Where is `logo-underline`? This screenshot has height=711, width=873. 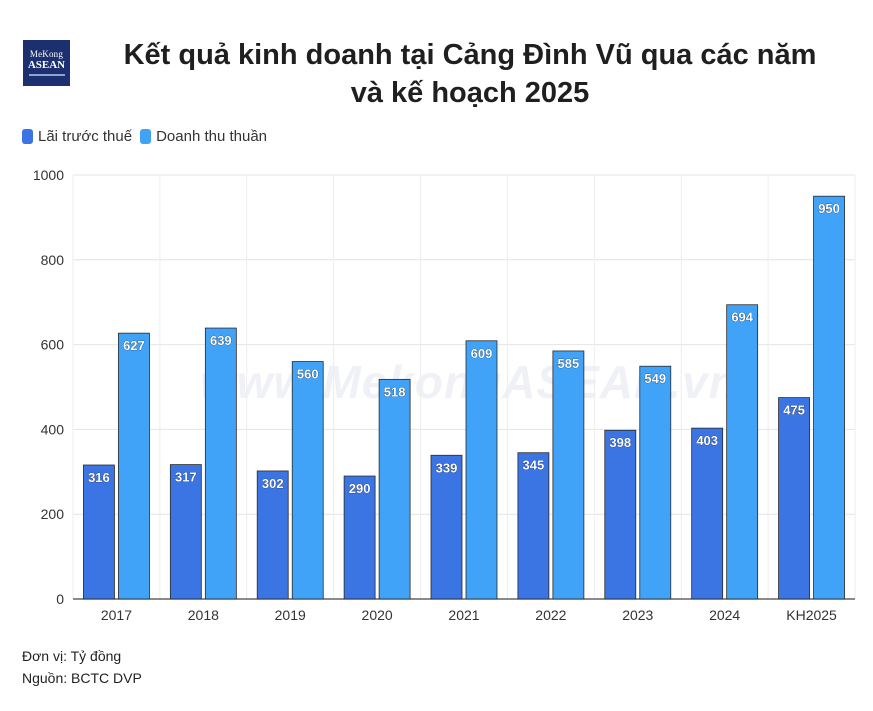 logo-underline is located at coordinates (46, 75).